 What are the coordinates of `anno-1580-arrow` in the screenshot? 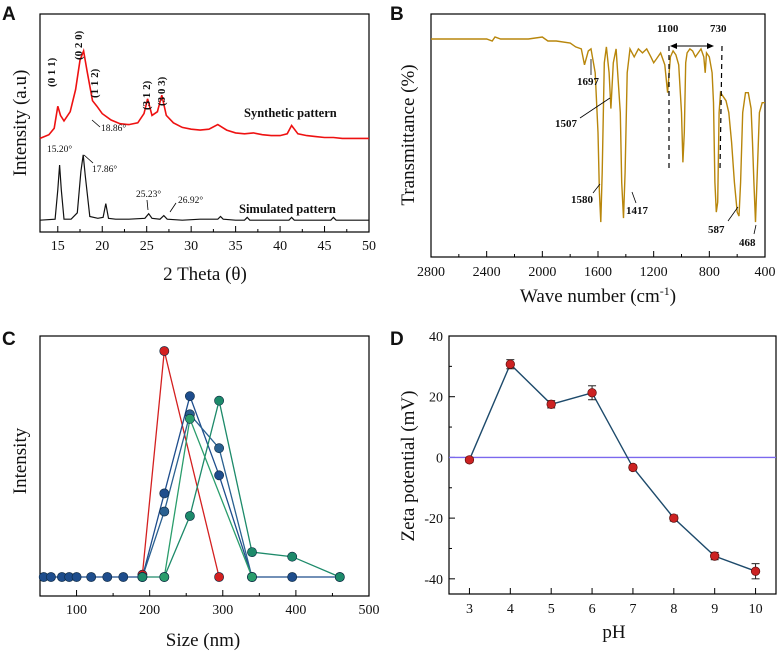 It's located at (596, 188).